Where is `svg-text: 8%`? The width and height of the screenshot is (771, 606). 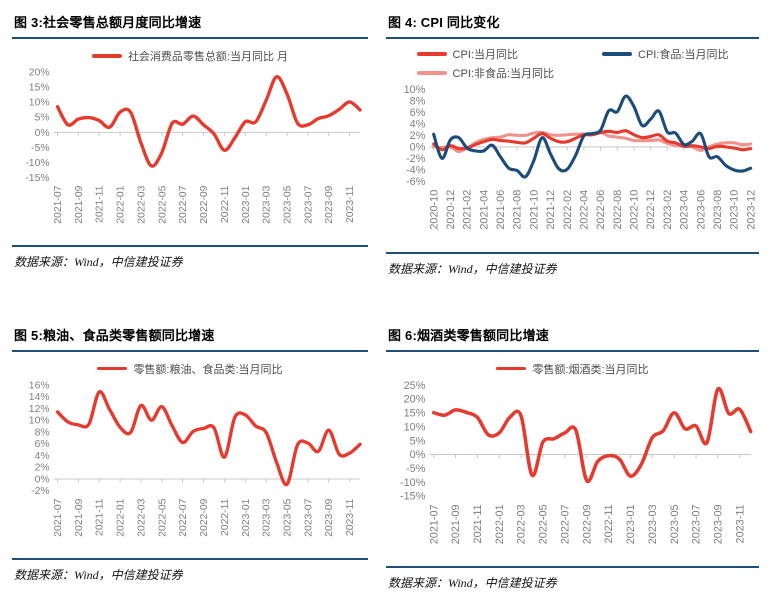
svg-text: 8% is located at coordinates (42, 432).